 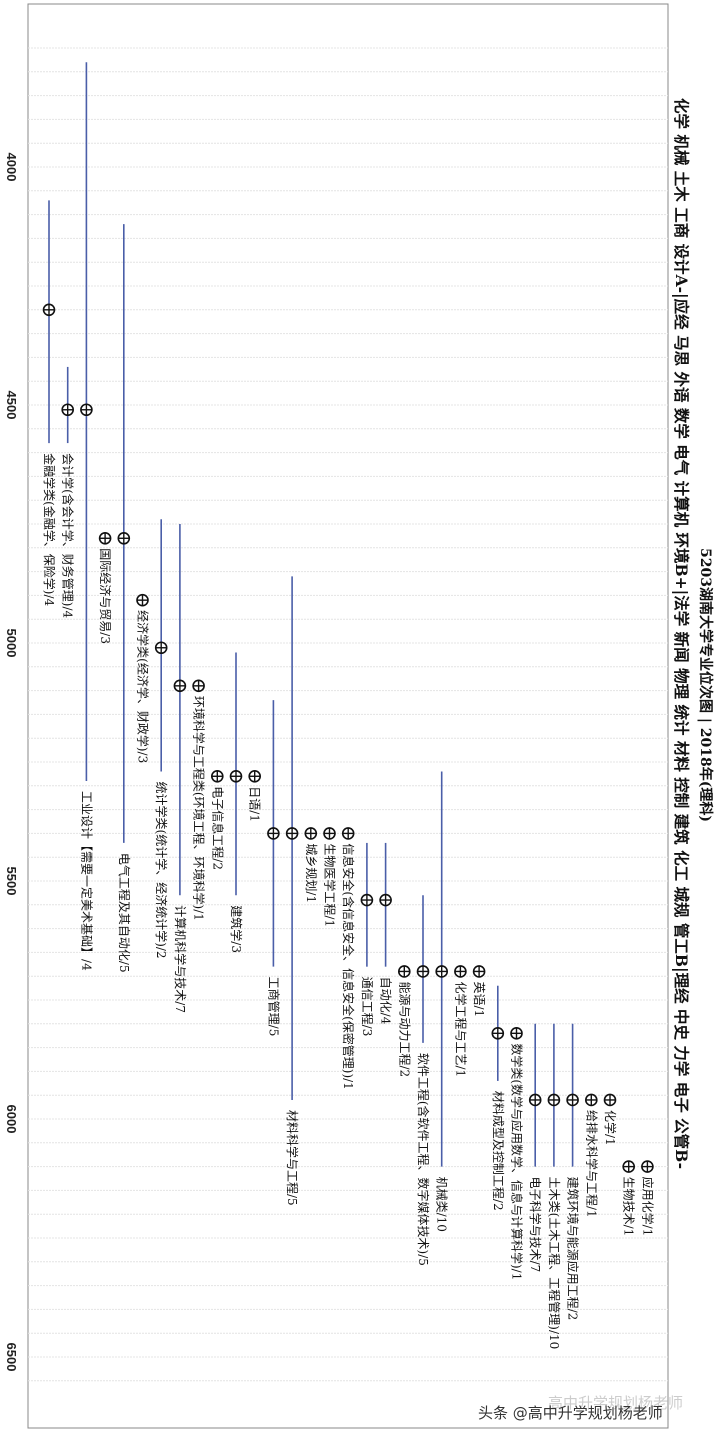 I want to click on axis-tick-label: 4000, so click(x=11, y=167).